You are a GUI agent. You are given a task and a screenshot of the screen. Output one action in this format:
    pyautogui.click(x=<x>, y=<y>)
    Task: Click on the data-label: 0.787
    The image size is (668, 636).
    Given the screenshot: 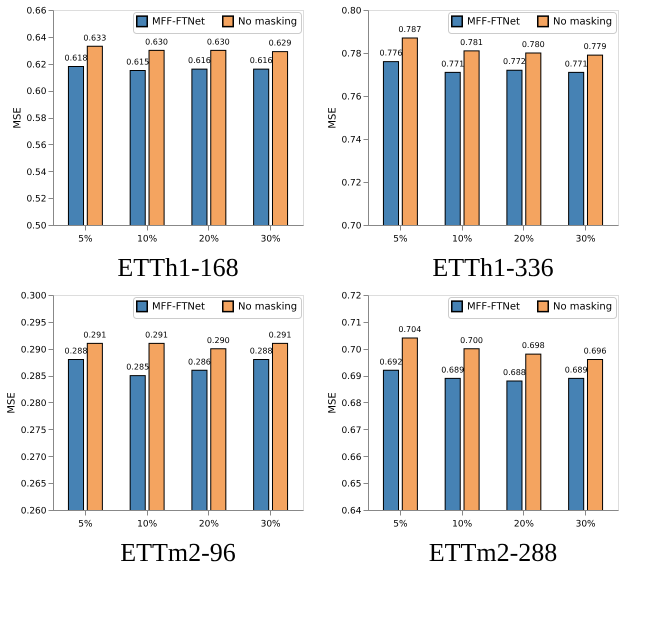 What is the action you would take?
    pyautogui.click(x=410, y=29)
    